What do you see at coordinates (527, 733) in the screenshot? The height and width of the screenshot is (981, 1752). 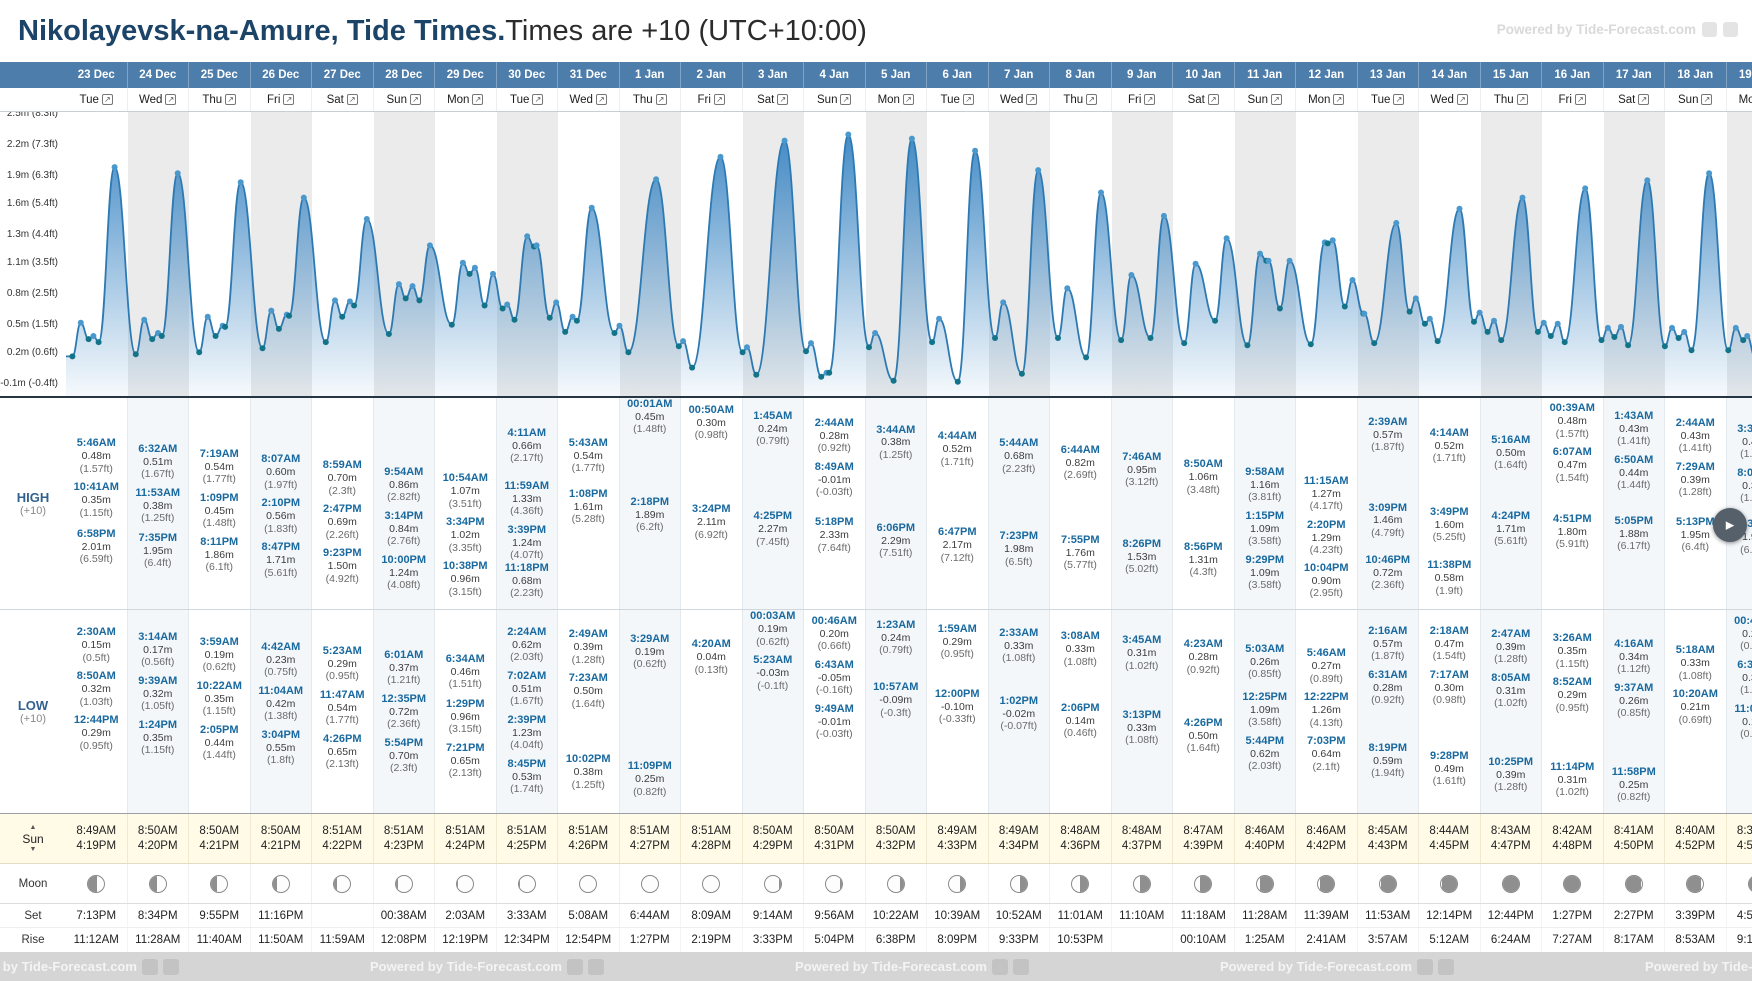 I see `tide-event: 2:39PM 1.23m (4.04ft)` at bounding box center [527, 733].